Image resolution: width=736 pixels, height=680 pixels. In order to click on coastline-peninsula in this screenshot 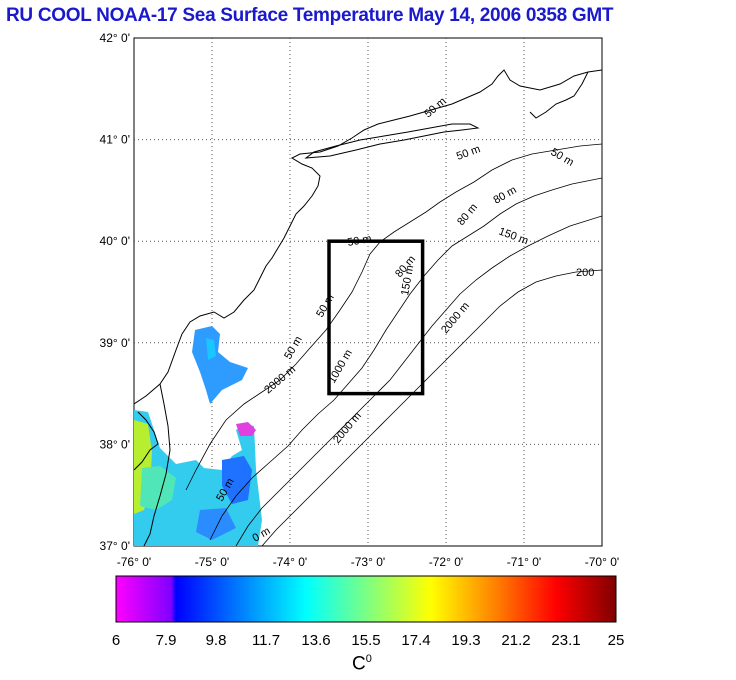, I will do `click(157, 464)`.